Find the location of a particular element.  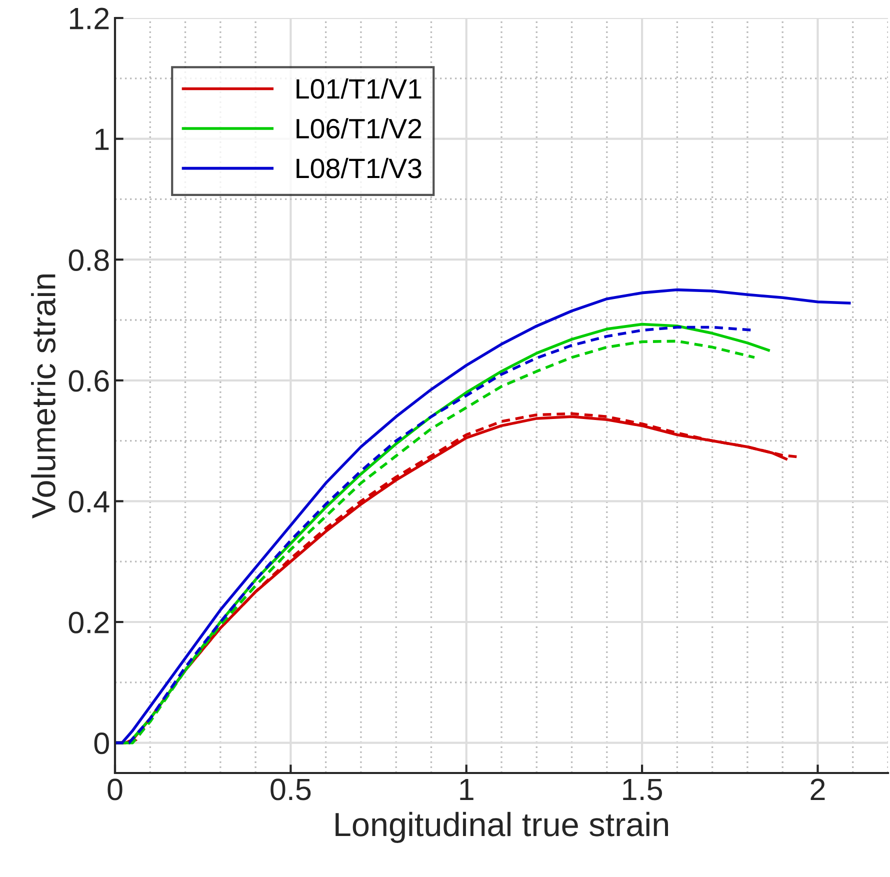

y-tick-label: 1 is located at coordinates (102, 139).